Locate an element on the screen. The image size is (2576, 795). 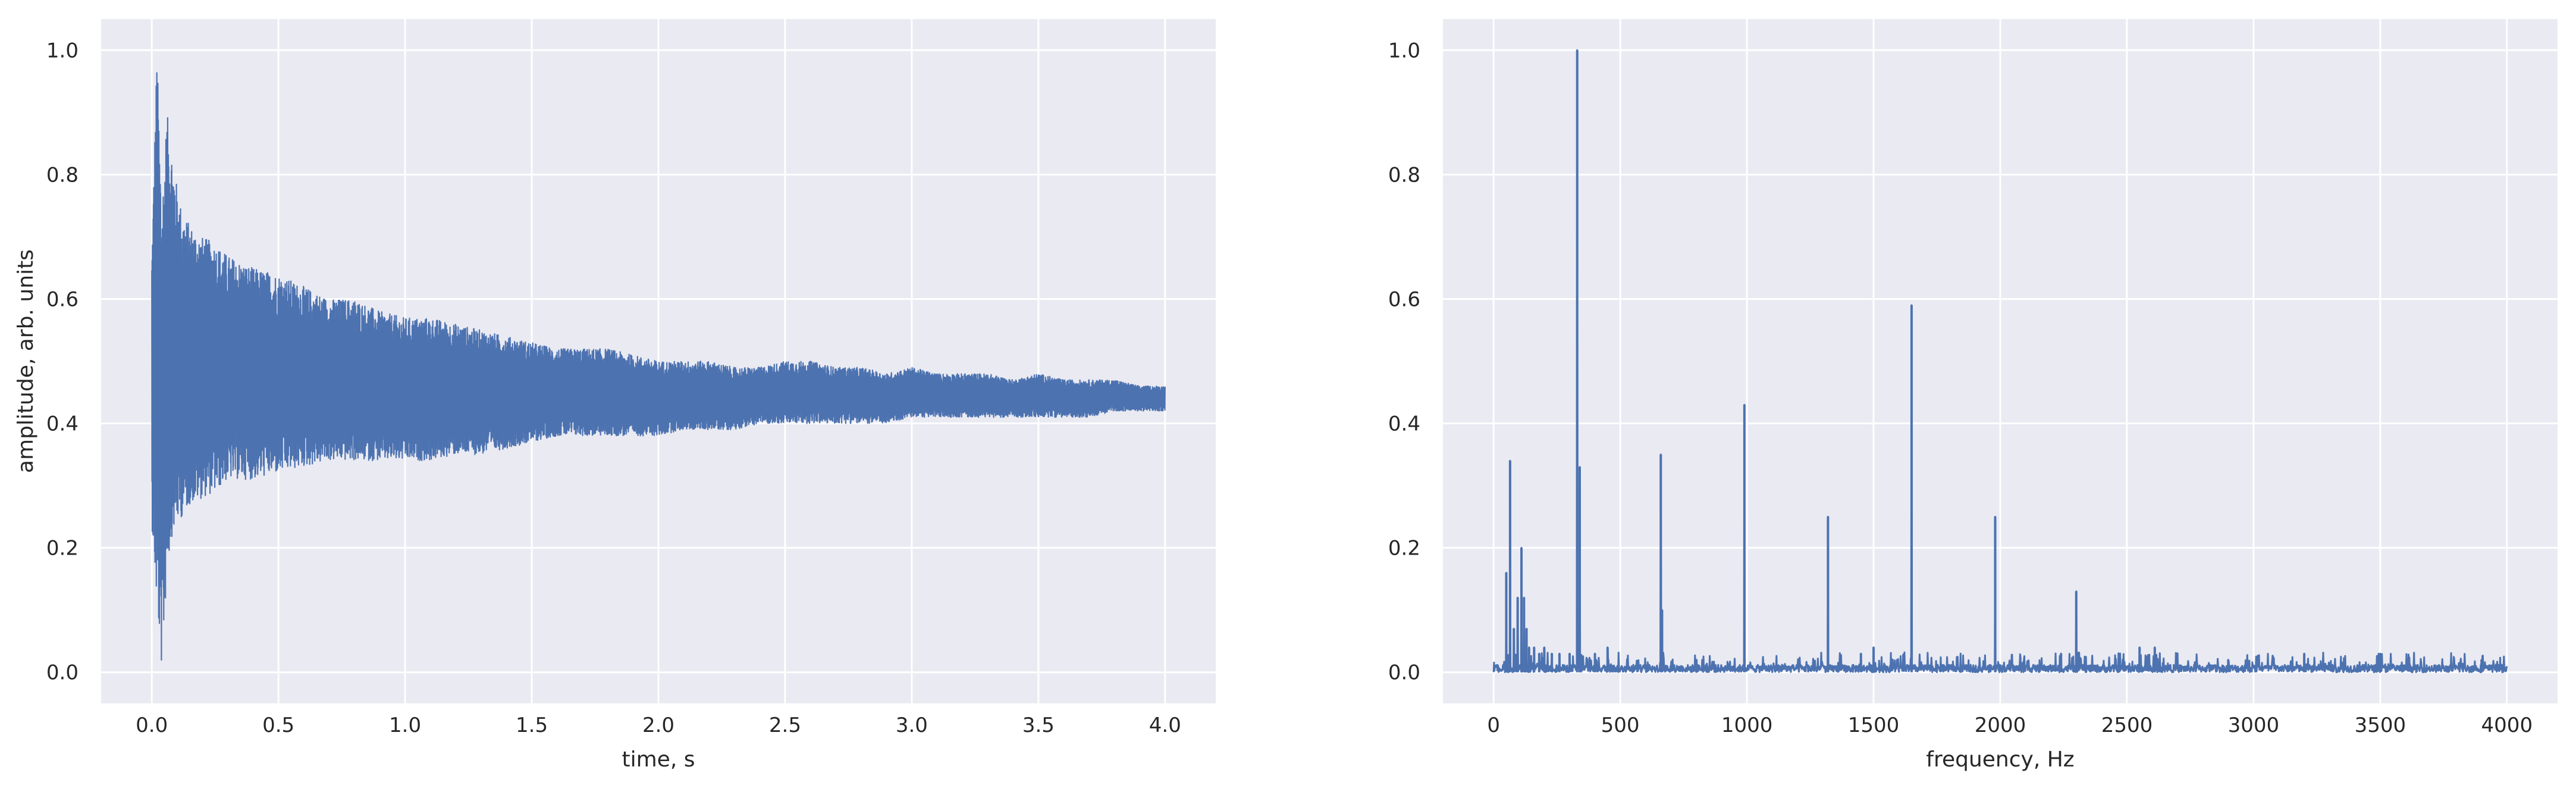
x-tick-label: 3.5 is located at coordinates (1038, 725).